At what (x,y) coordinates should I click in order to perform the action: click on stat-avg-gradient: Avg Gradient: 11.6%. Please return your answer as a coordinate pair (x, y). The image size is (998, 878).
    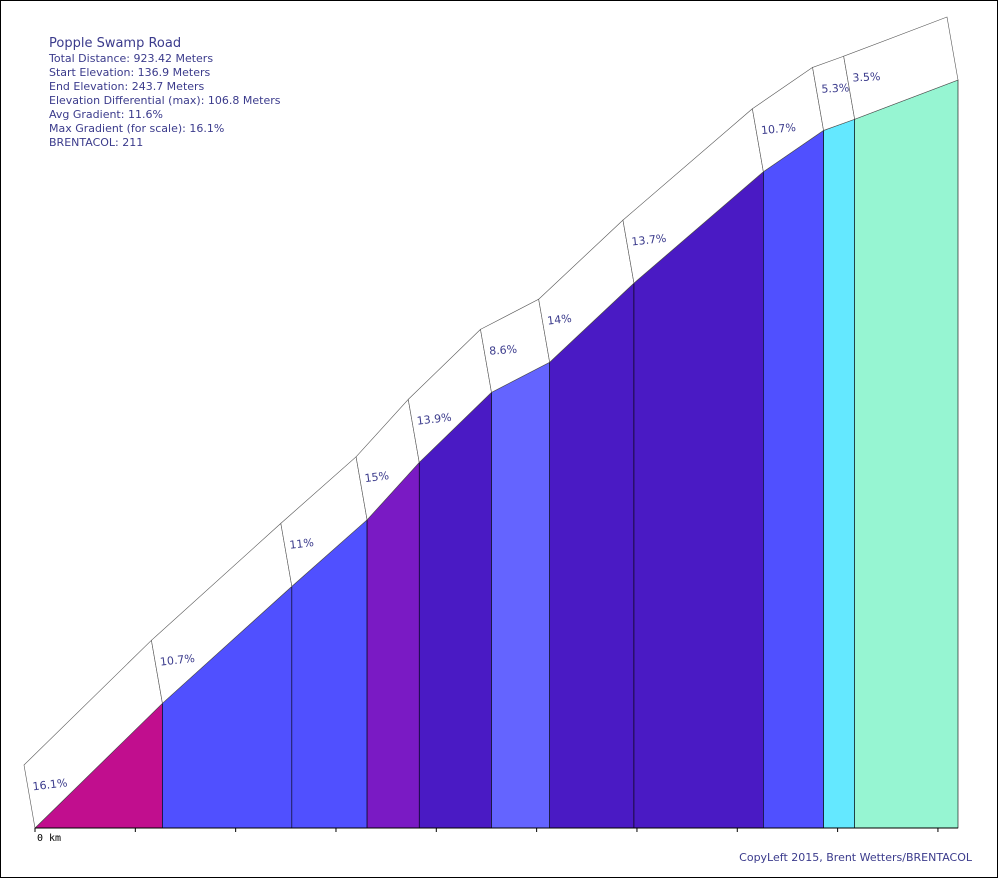
    Looking at the image, I should click on (106, 114).